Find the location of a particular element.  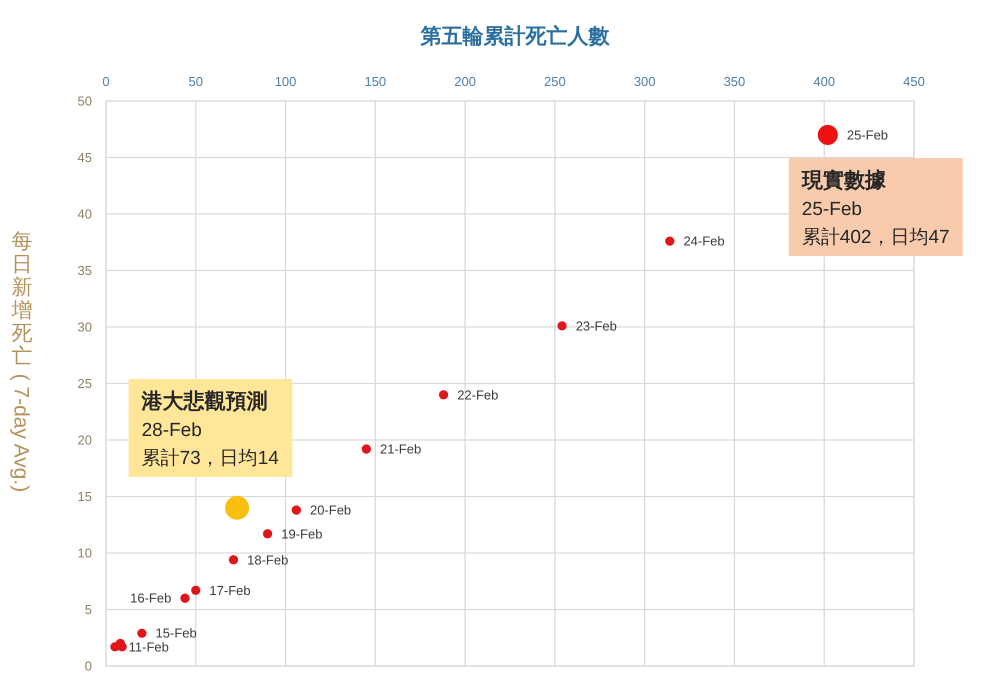

ytick: 35 is located at coordinates (85, 270).